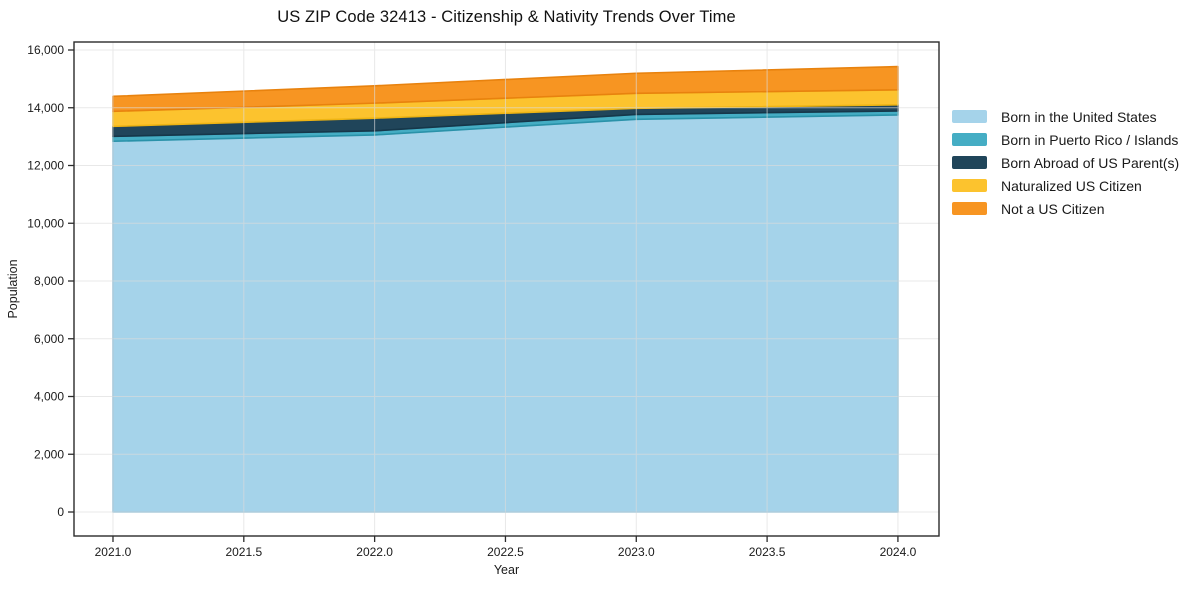 Image resolution: width=1189 pixels, height=590 pixels. Describe the element at coordinates (1079, 116) in the screenshot. I see `legend-label: Born in the United States` at that location.